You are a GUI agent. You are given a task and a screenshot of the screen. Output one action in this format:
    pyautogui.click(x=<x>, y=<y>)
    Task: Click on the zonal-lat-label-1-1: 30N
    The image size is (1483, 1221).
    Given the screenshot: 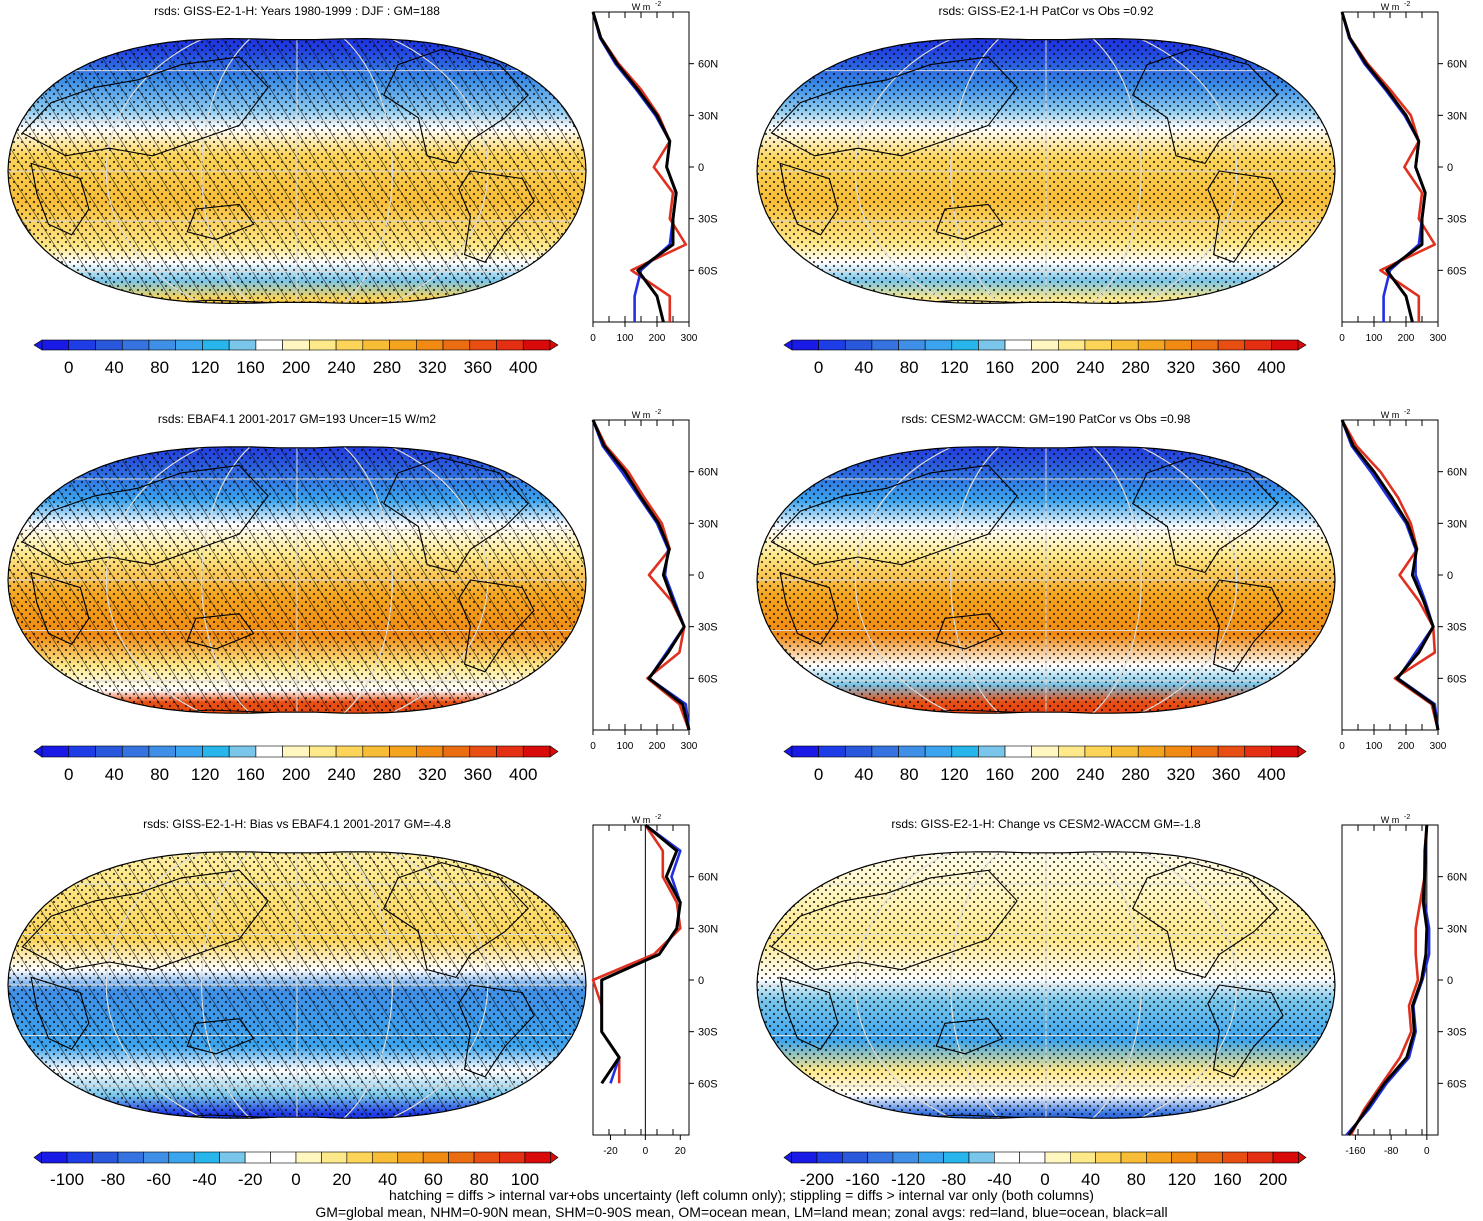 What is the action you would take?
    pyautogui.click(x=708, y=116)
    